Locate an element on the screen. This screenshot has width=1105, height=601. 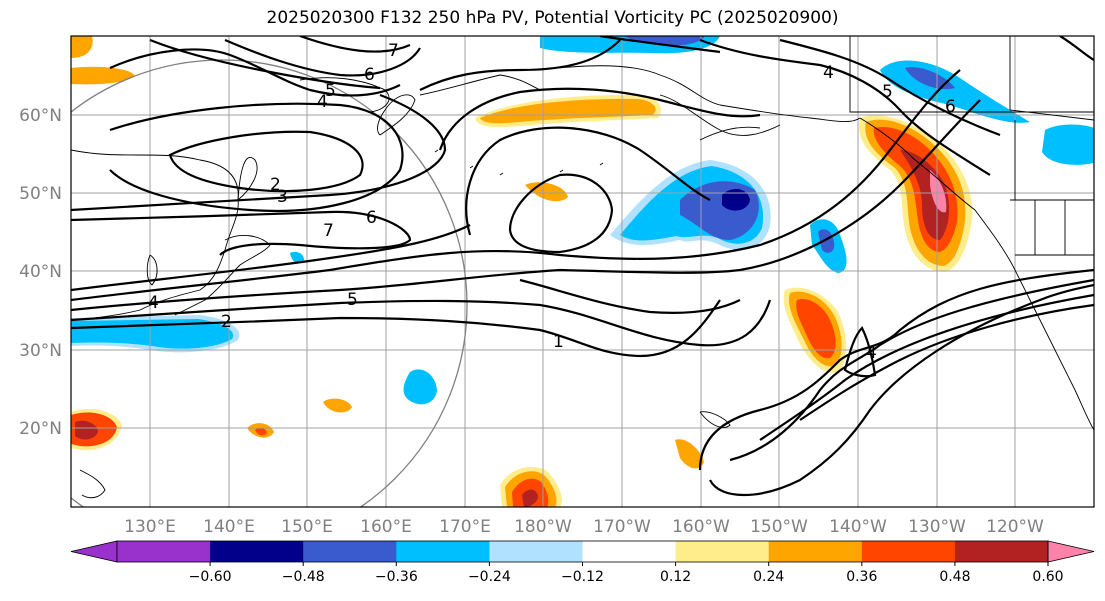
lon-label: 140°W is located at coordinates (858, 527).